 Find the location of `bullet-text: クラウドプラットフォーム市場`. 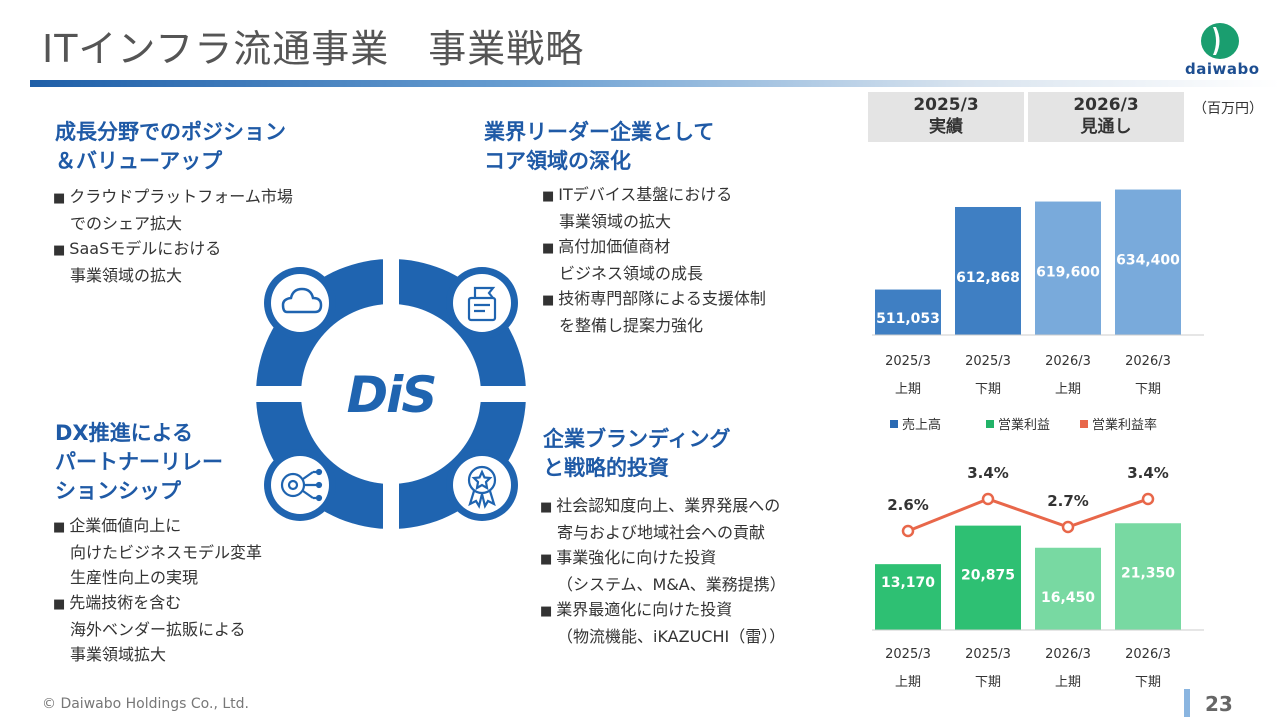

bullet-text: クラウドプラットフォーム市場 is located at coordinates (181, 196).